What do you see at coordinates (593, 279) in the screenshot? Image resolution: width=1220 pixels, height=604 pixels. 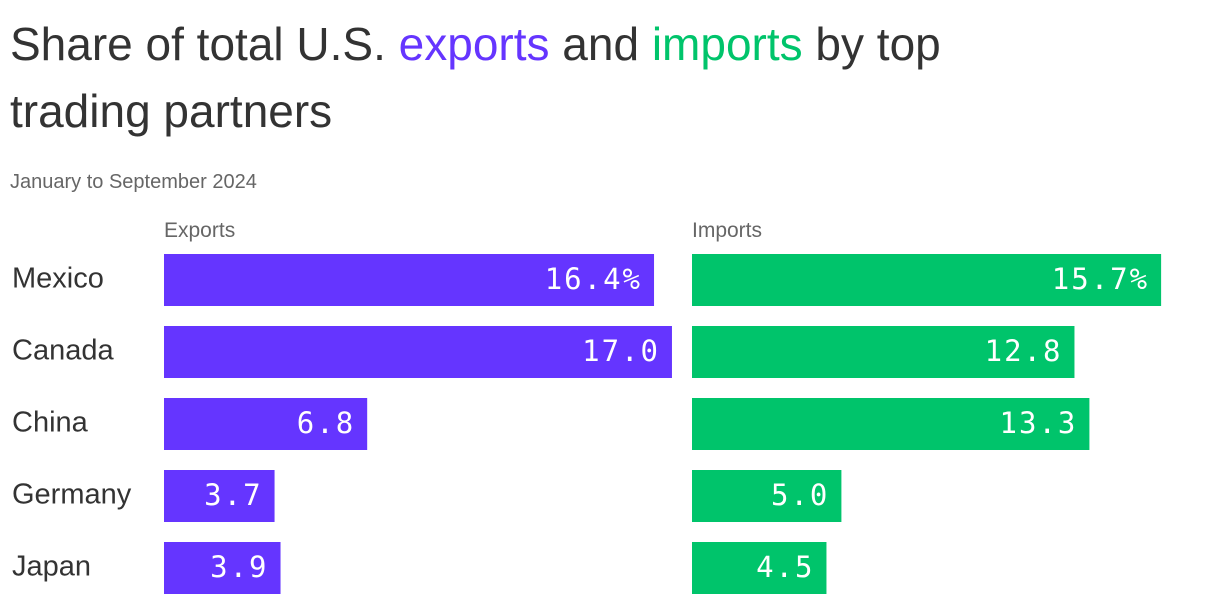 I see `value-label: 16.4%` at bounding box center [593, 279].